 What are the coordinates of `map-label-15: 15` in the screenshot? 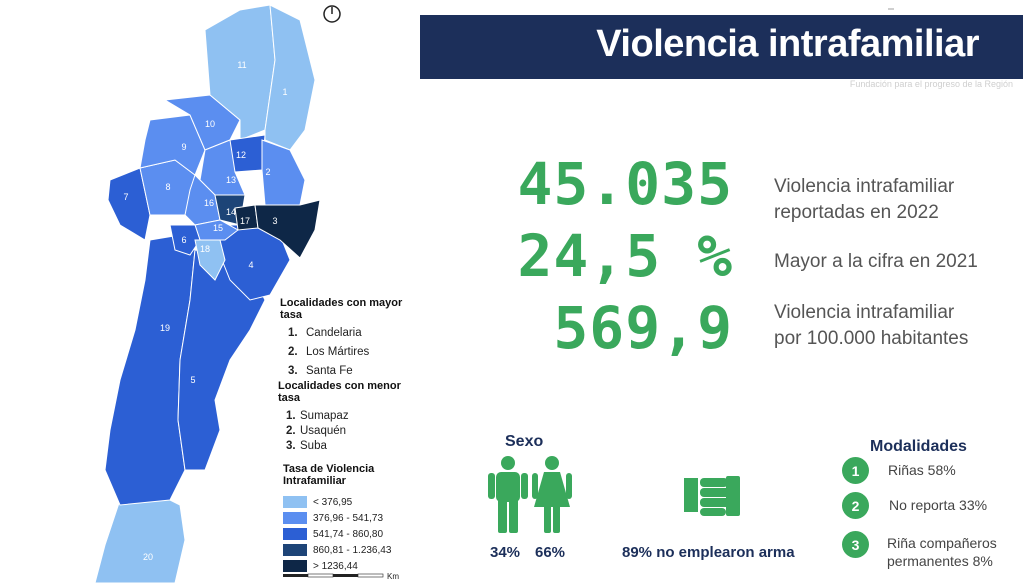 It's located at (218, 228).